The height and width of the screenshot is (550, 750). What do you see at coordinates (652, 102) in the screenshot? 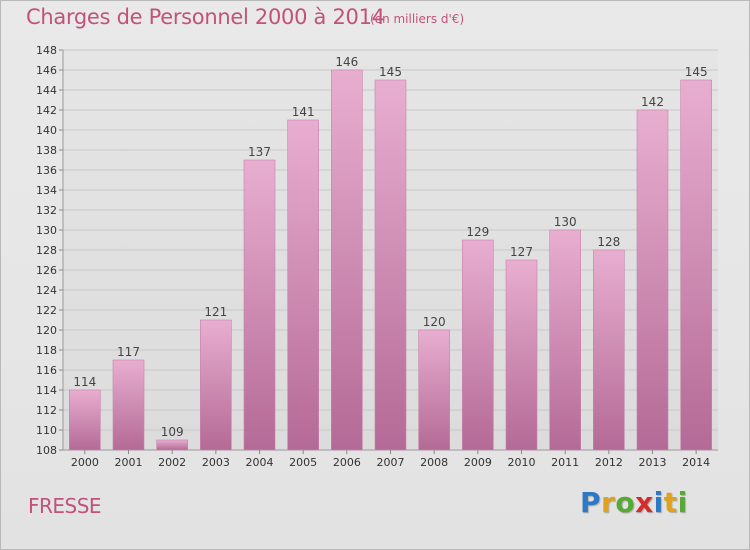
I see `value-label: 142` at bounding box center [652, 102].